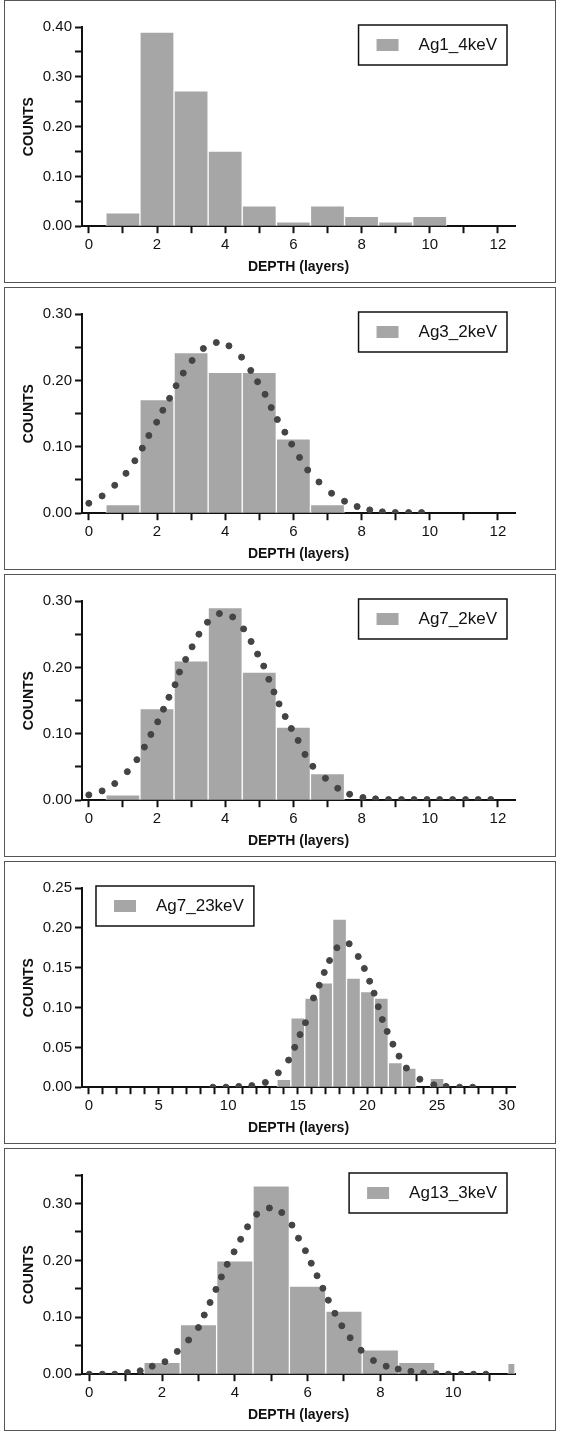 This screenshot has width=562, height=1437. Describe the element at coordinates (293, 818) in the screenshot. I see `x-tick-label: 6` at that location.